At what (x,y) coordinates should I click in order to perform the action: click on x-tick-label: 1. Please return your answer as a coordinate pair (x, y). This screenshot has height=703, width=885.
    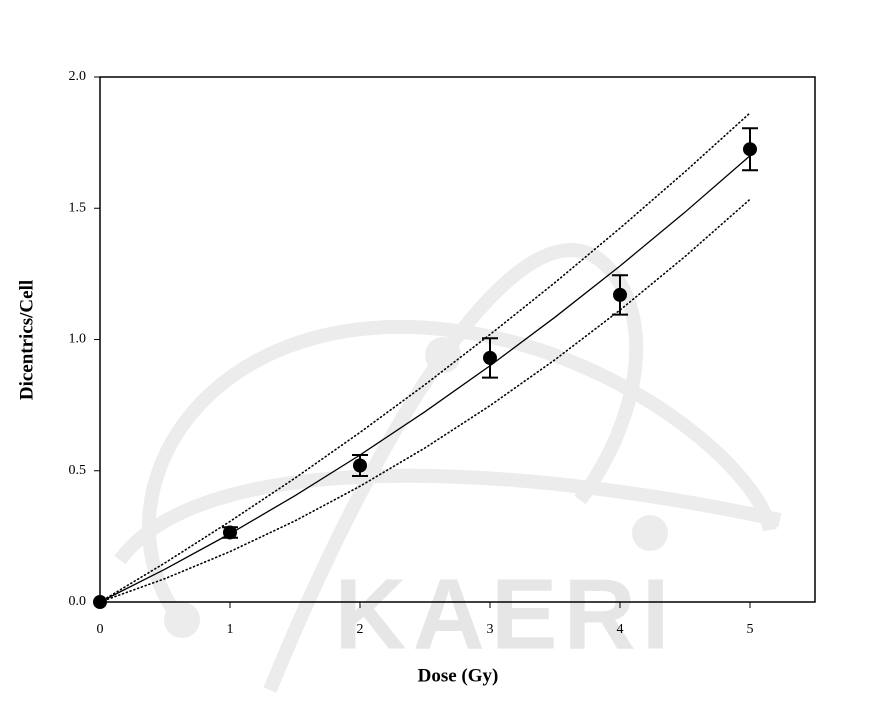
    Looking at the image, I should click on (230, 629).